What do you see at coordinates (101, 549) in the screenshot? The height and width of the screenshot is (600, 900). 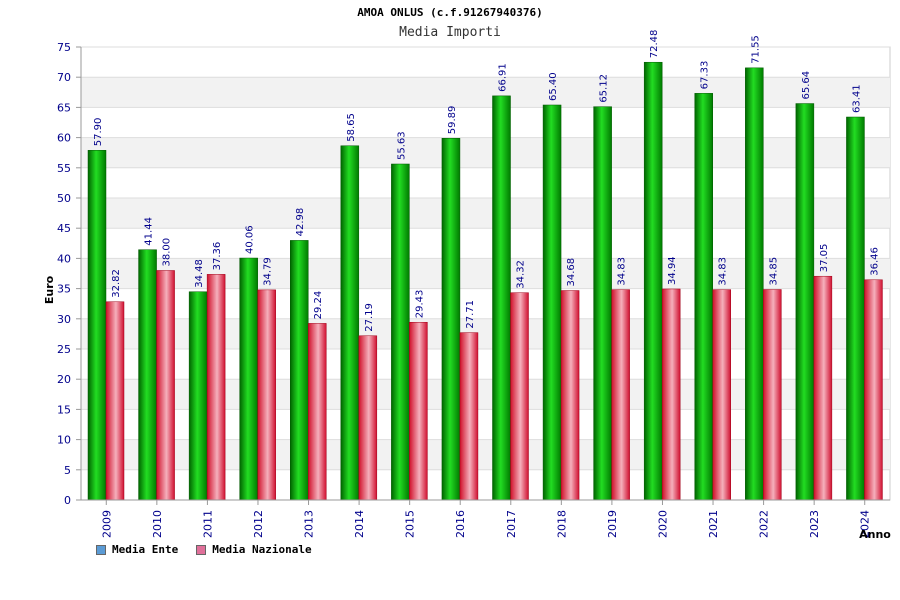 I see `legend-swatch-media-ente` at bounding box center [101, 549].